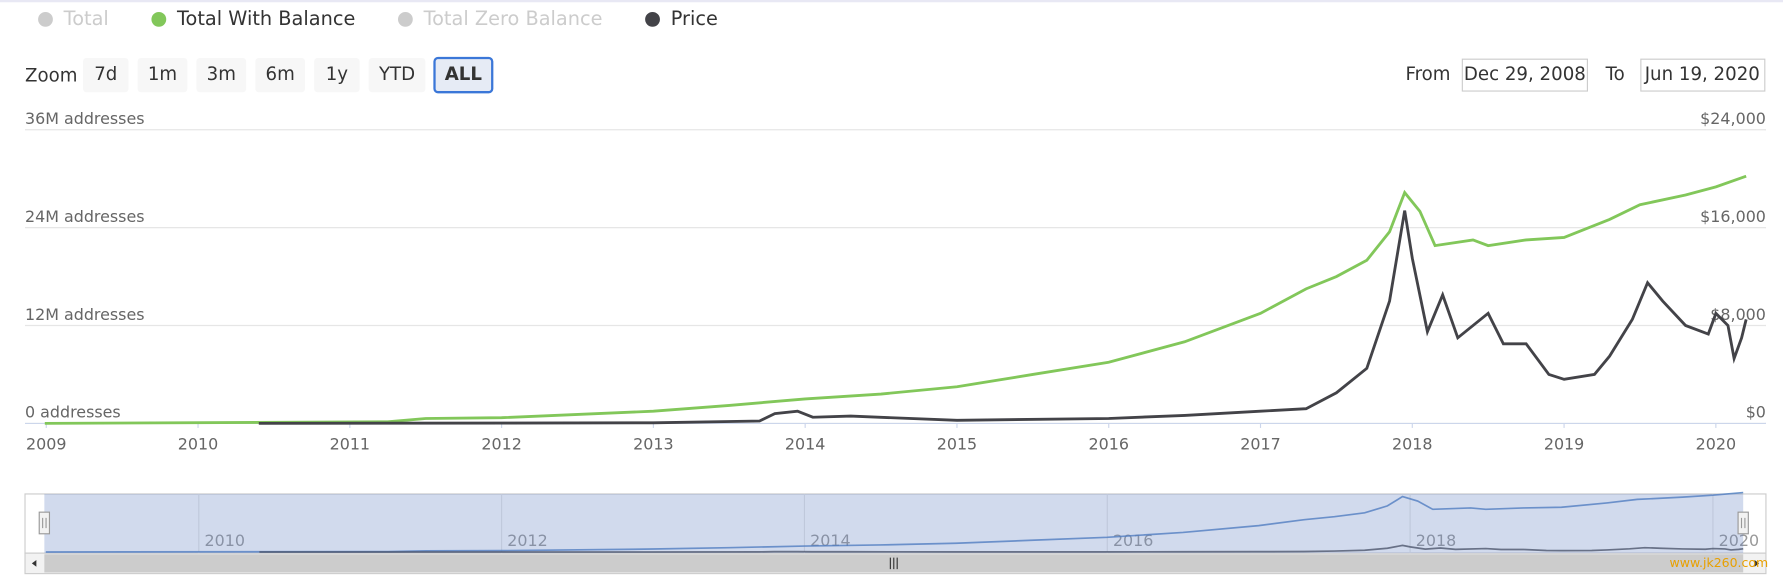  What do you see at coordinates (1756, 412) in the screenshot?
I see `y2-tick-label: $0` at bounding box center [1756, 412].